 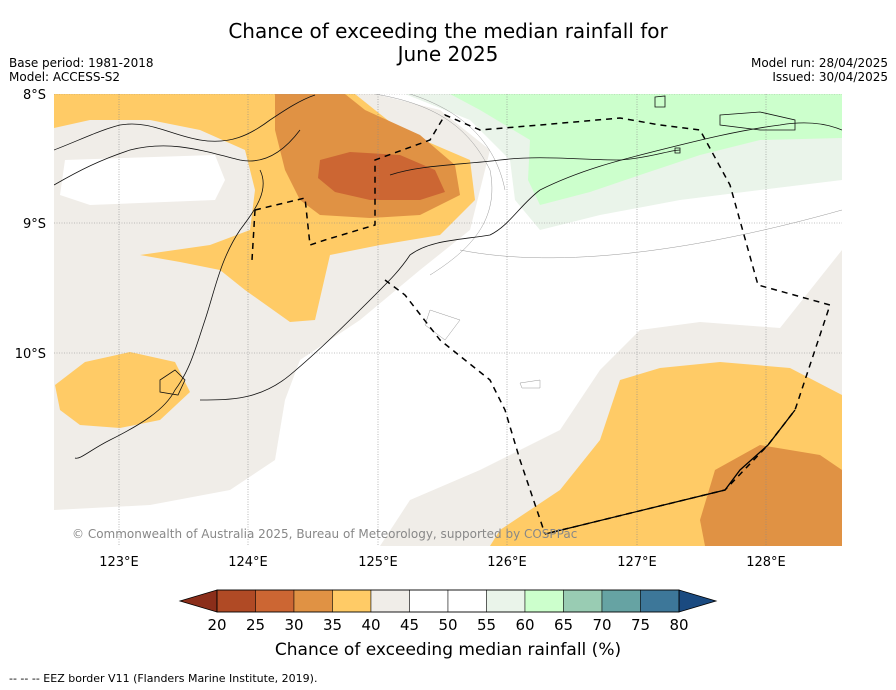 I want to click on colorbar: 20 25 30 35 40 45 50 55 60 65 70 75 80, so click(x=448, y=611).